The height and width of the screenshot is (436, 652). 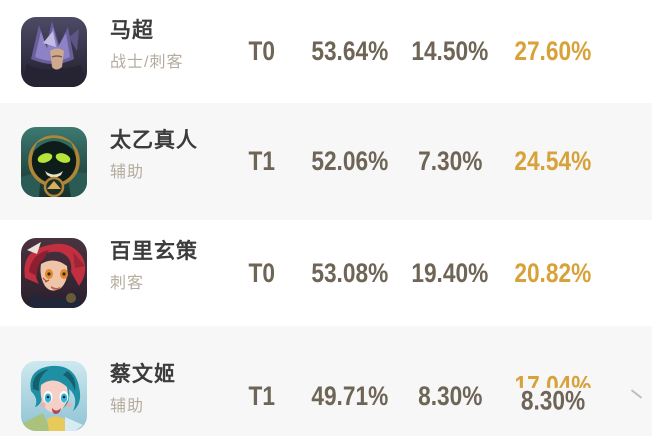 What do you see at coordinates (147, 62) in the screenshot?
I see `hero-role: 战士/刺客` at bounding box center [147, 62].